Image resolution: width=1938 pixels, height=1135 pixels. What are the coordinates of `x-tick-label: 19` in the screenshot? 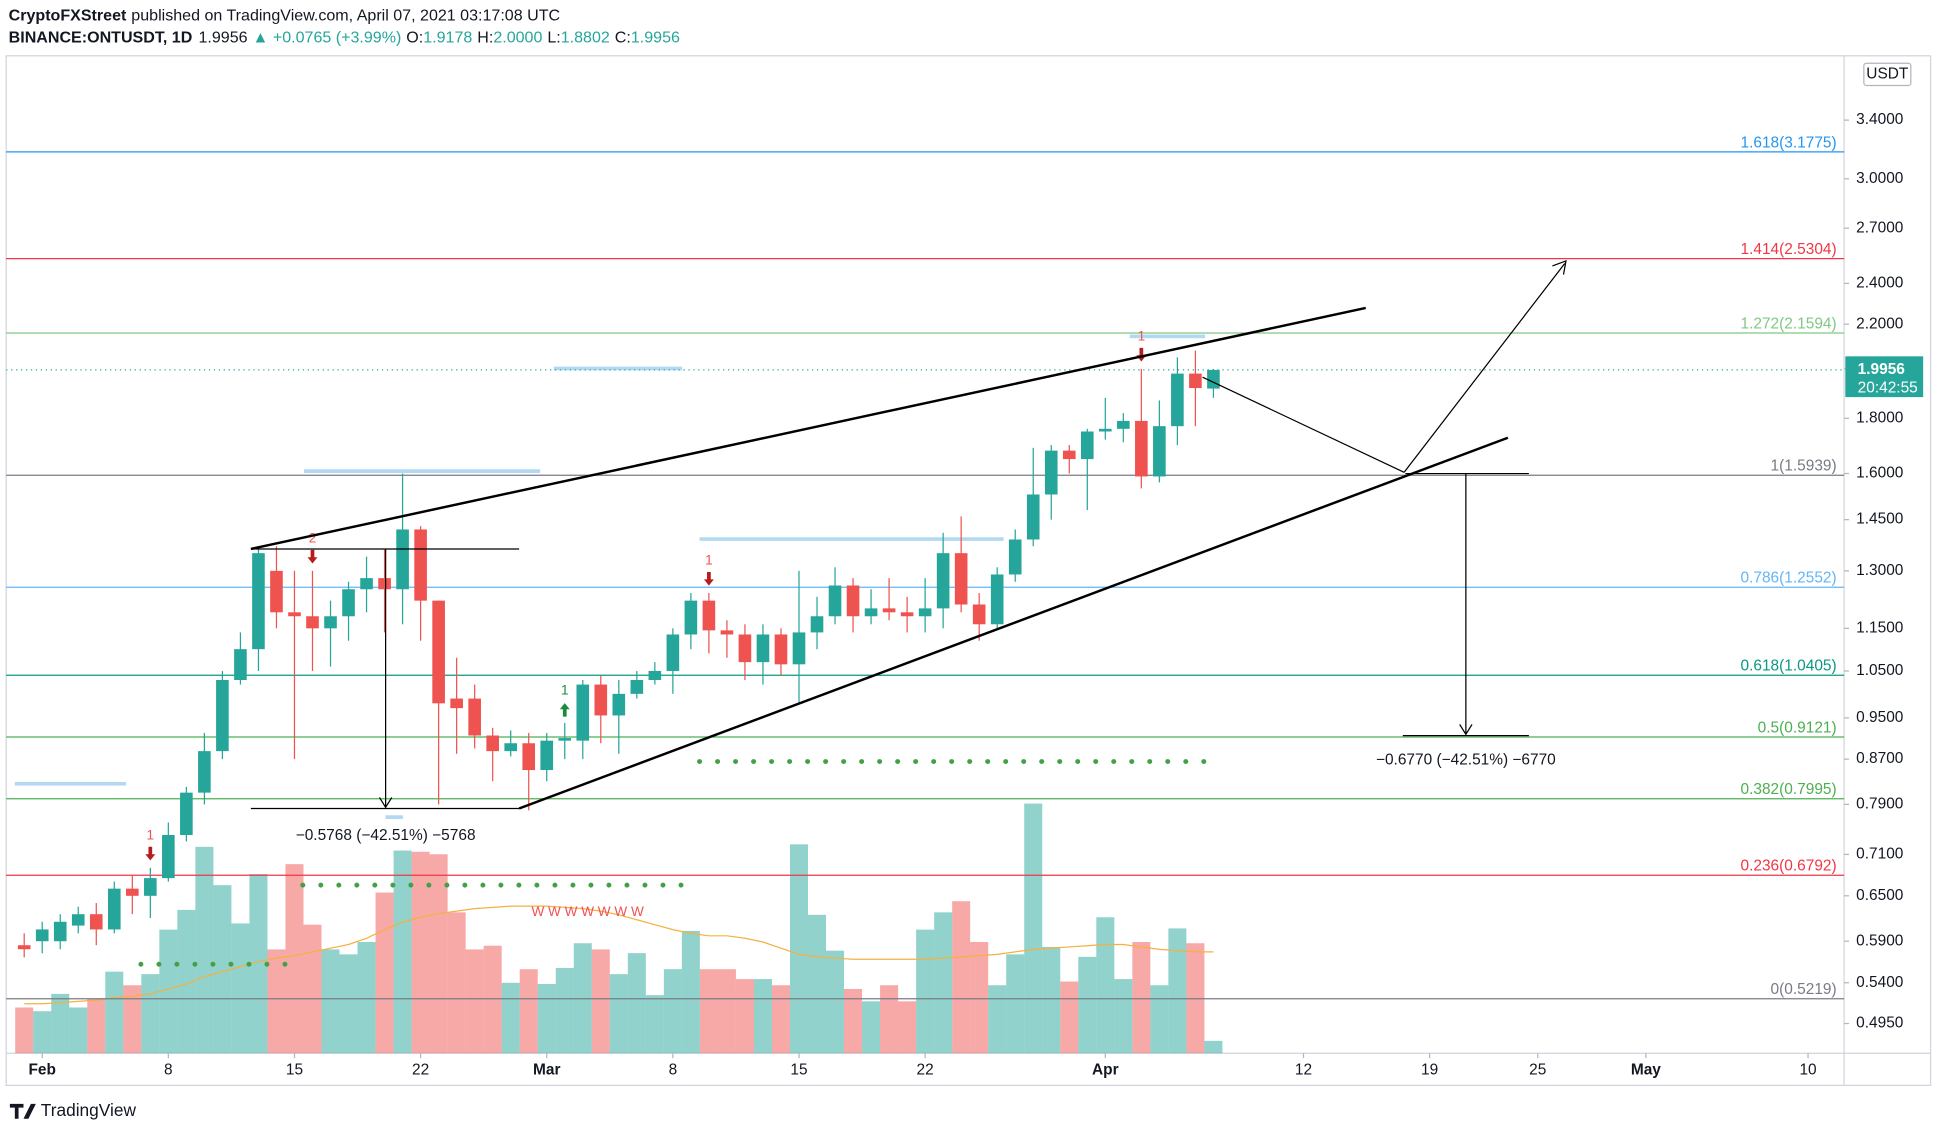 It's located at (1429, 1070).